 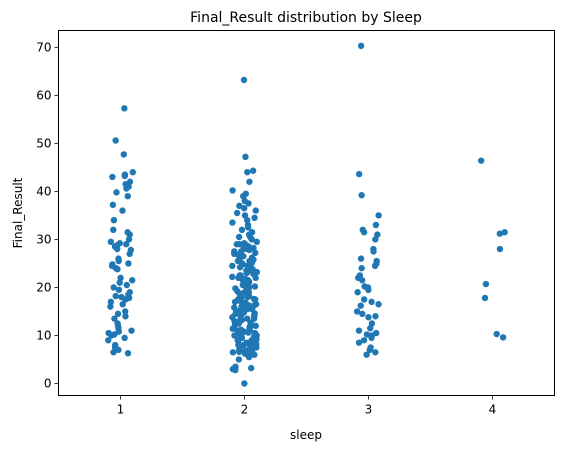 What do you see at coordinates (43, 95) in the screenshot?
I see `y-tick-label: 60` at bounding box center [43, 95].